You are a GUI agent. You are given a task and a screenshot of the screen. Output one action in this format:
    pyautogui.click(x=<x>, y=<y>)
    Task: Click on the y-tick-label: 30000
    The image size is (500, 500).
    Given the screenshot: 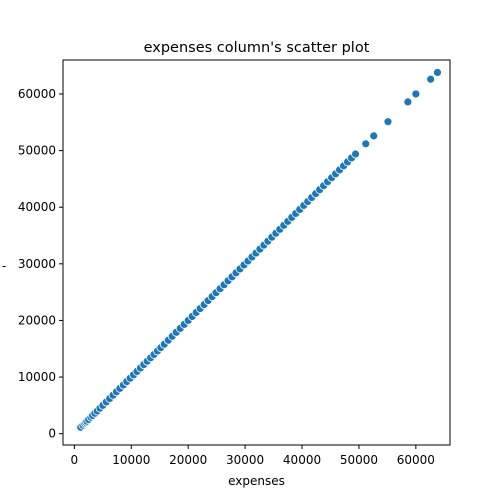 What is the action you would take?
    pyautogui.click(x=37, y=264)
    